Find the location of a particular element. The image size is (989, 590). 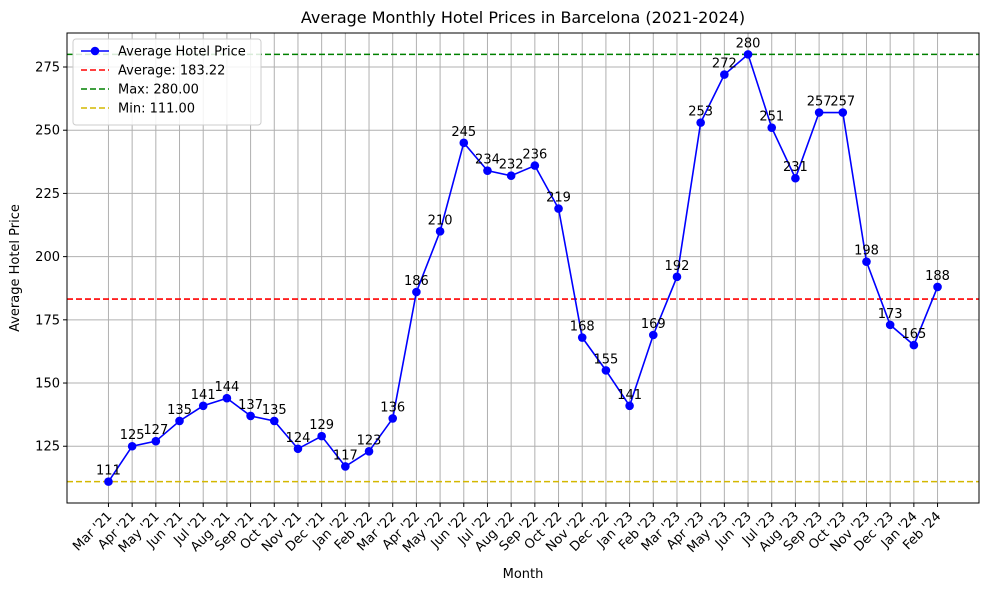

data-label: 186 is located at coordinates (416, 281).